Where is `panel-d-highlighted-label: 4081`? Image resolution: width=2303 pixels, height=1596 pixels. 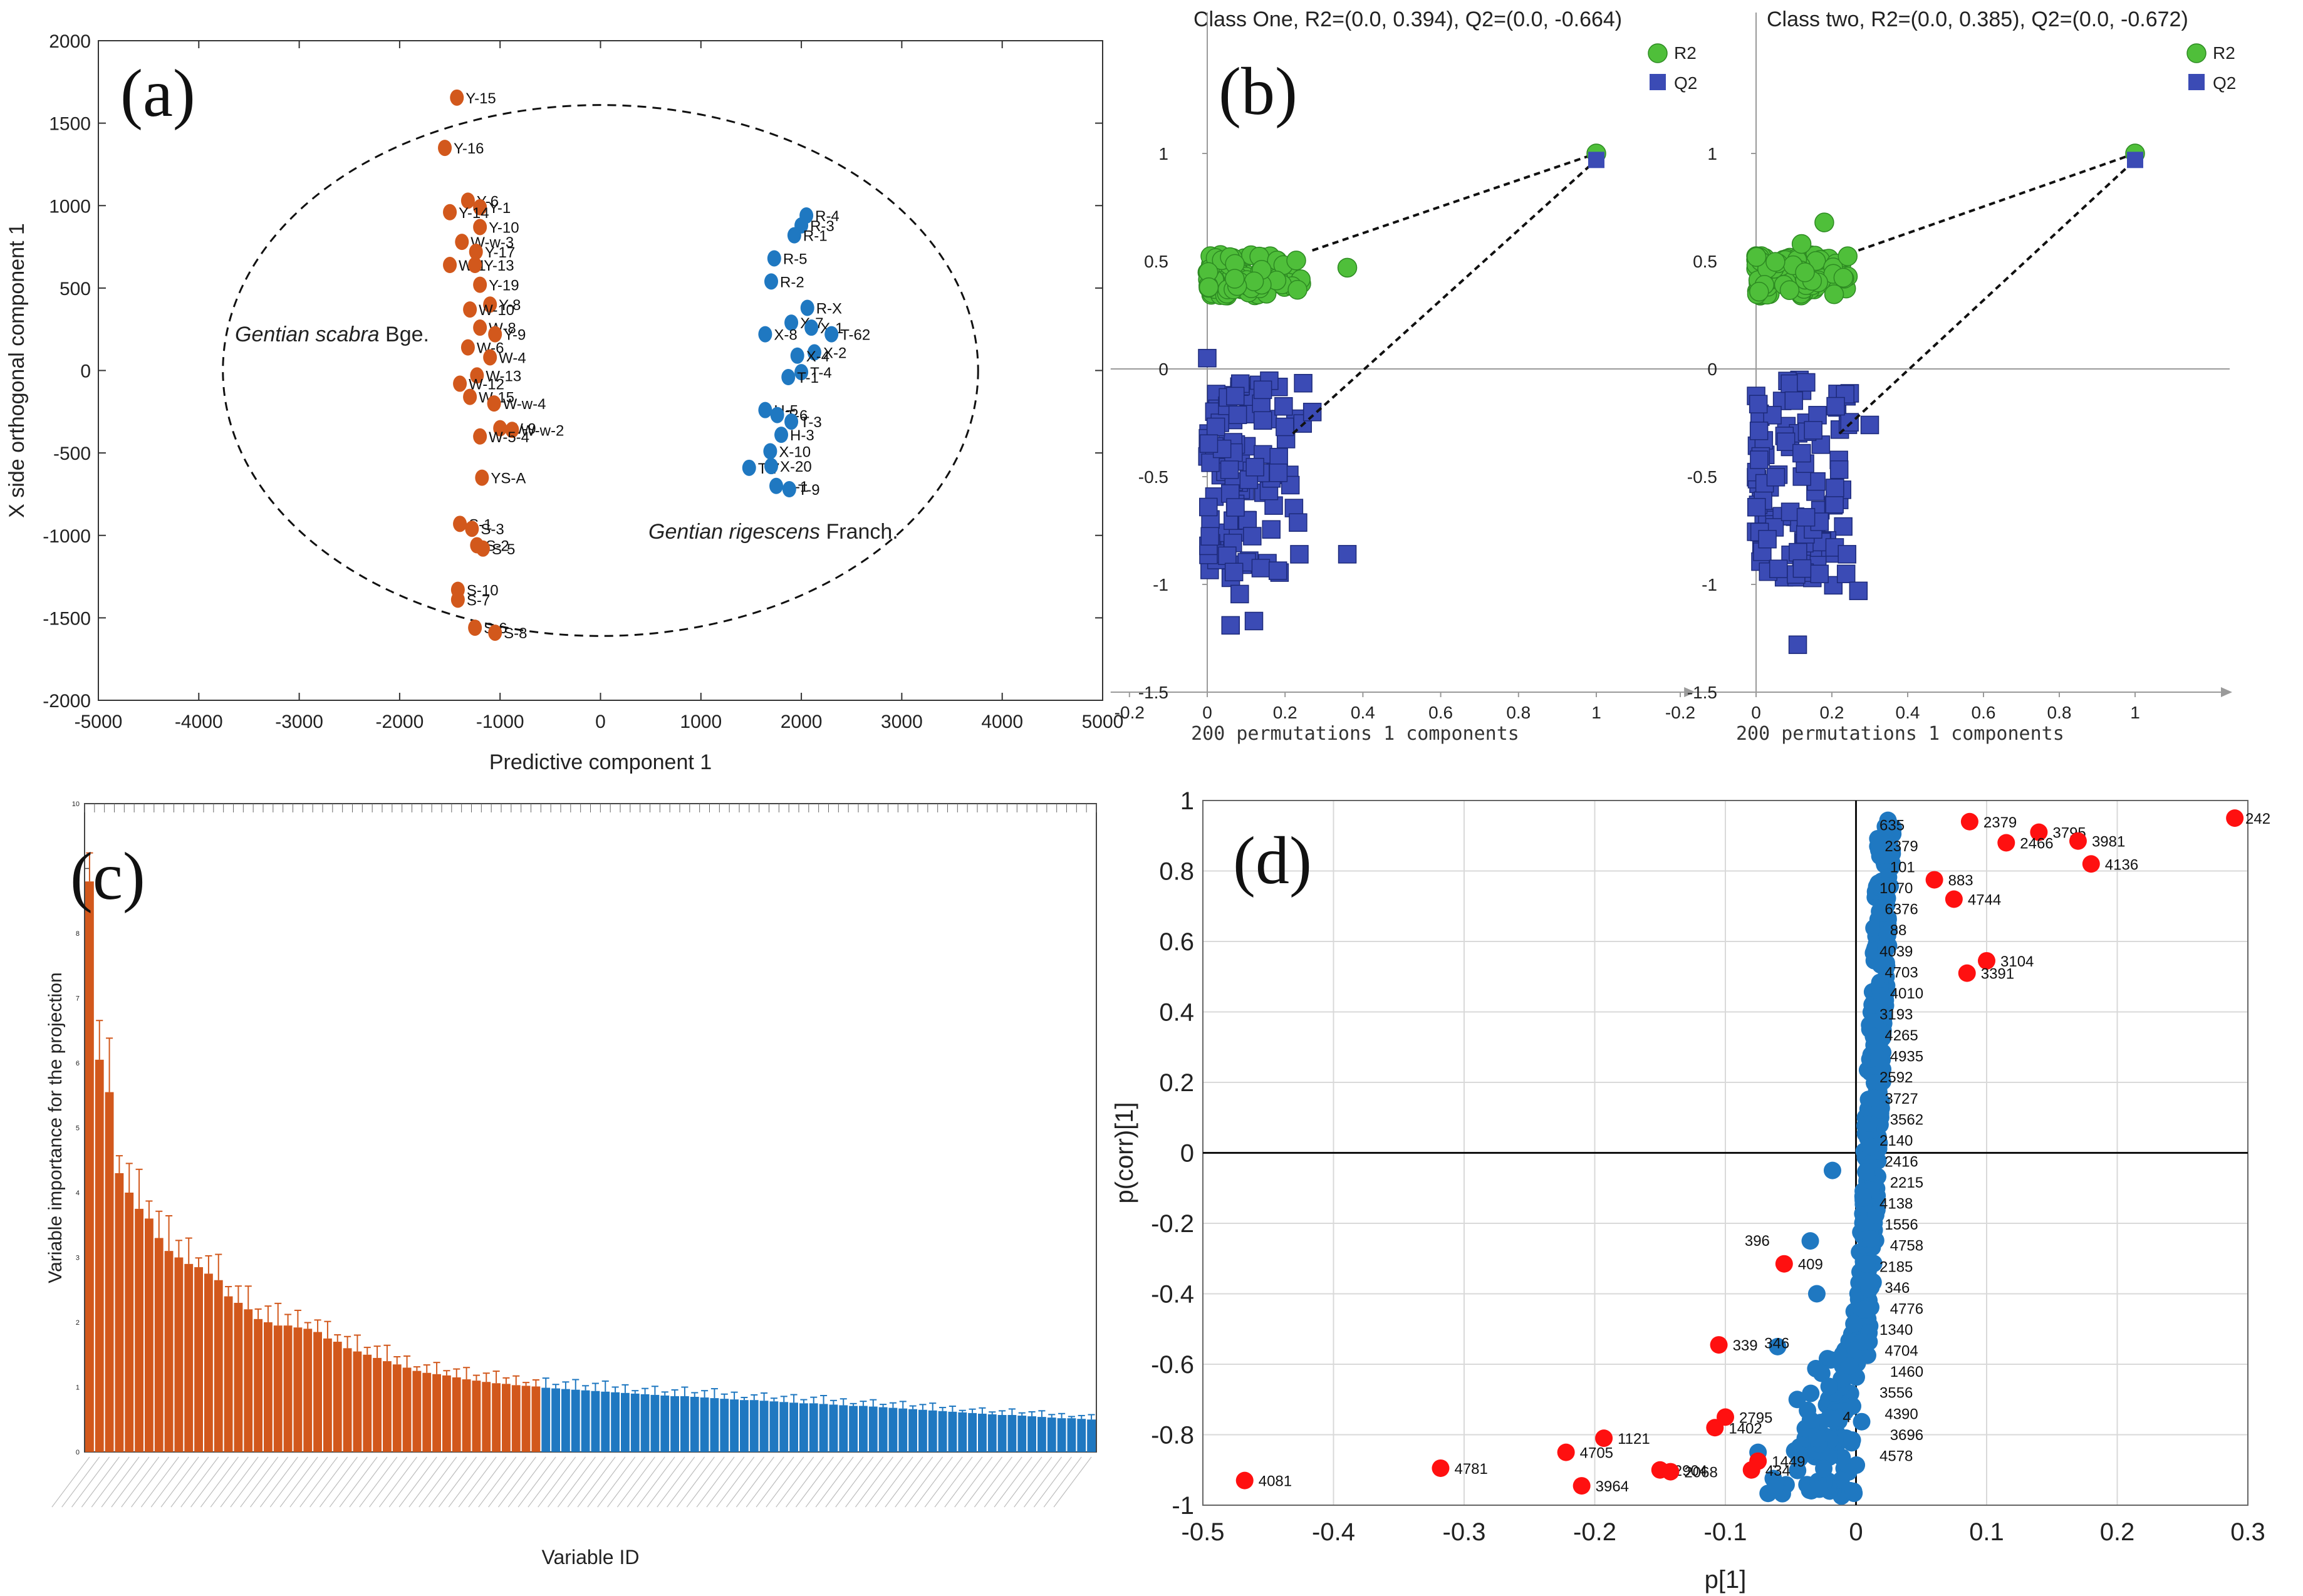 panel-d-highlighted-label: 4081 is located at coordinates (1275, 1482).